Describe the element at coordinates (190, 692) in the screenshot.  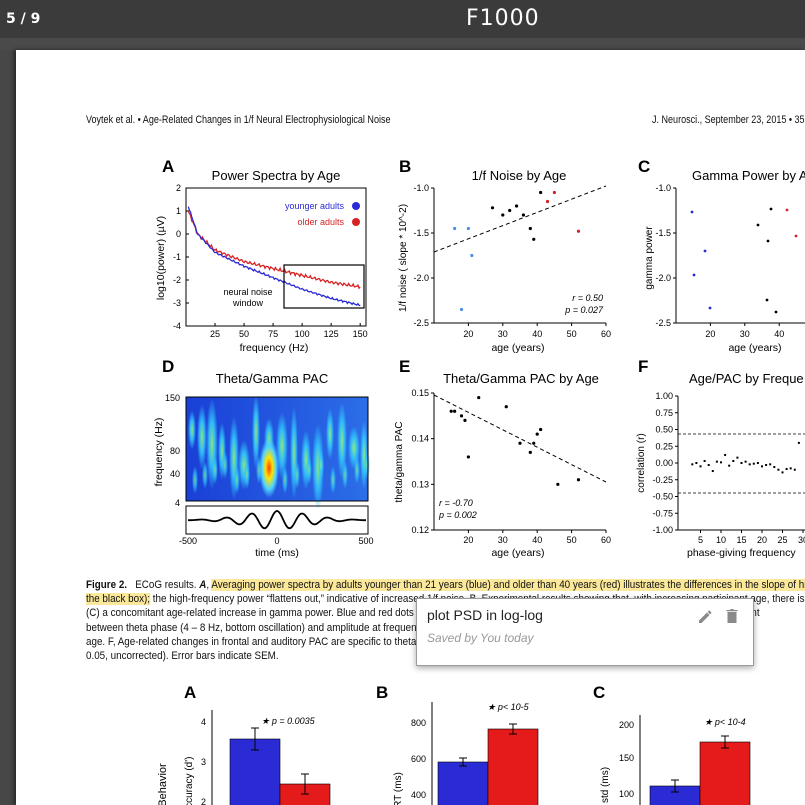
I see `fig3-a-letter: A` at that location.